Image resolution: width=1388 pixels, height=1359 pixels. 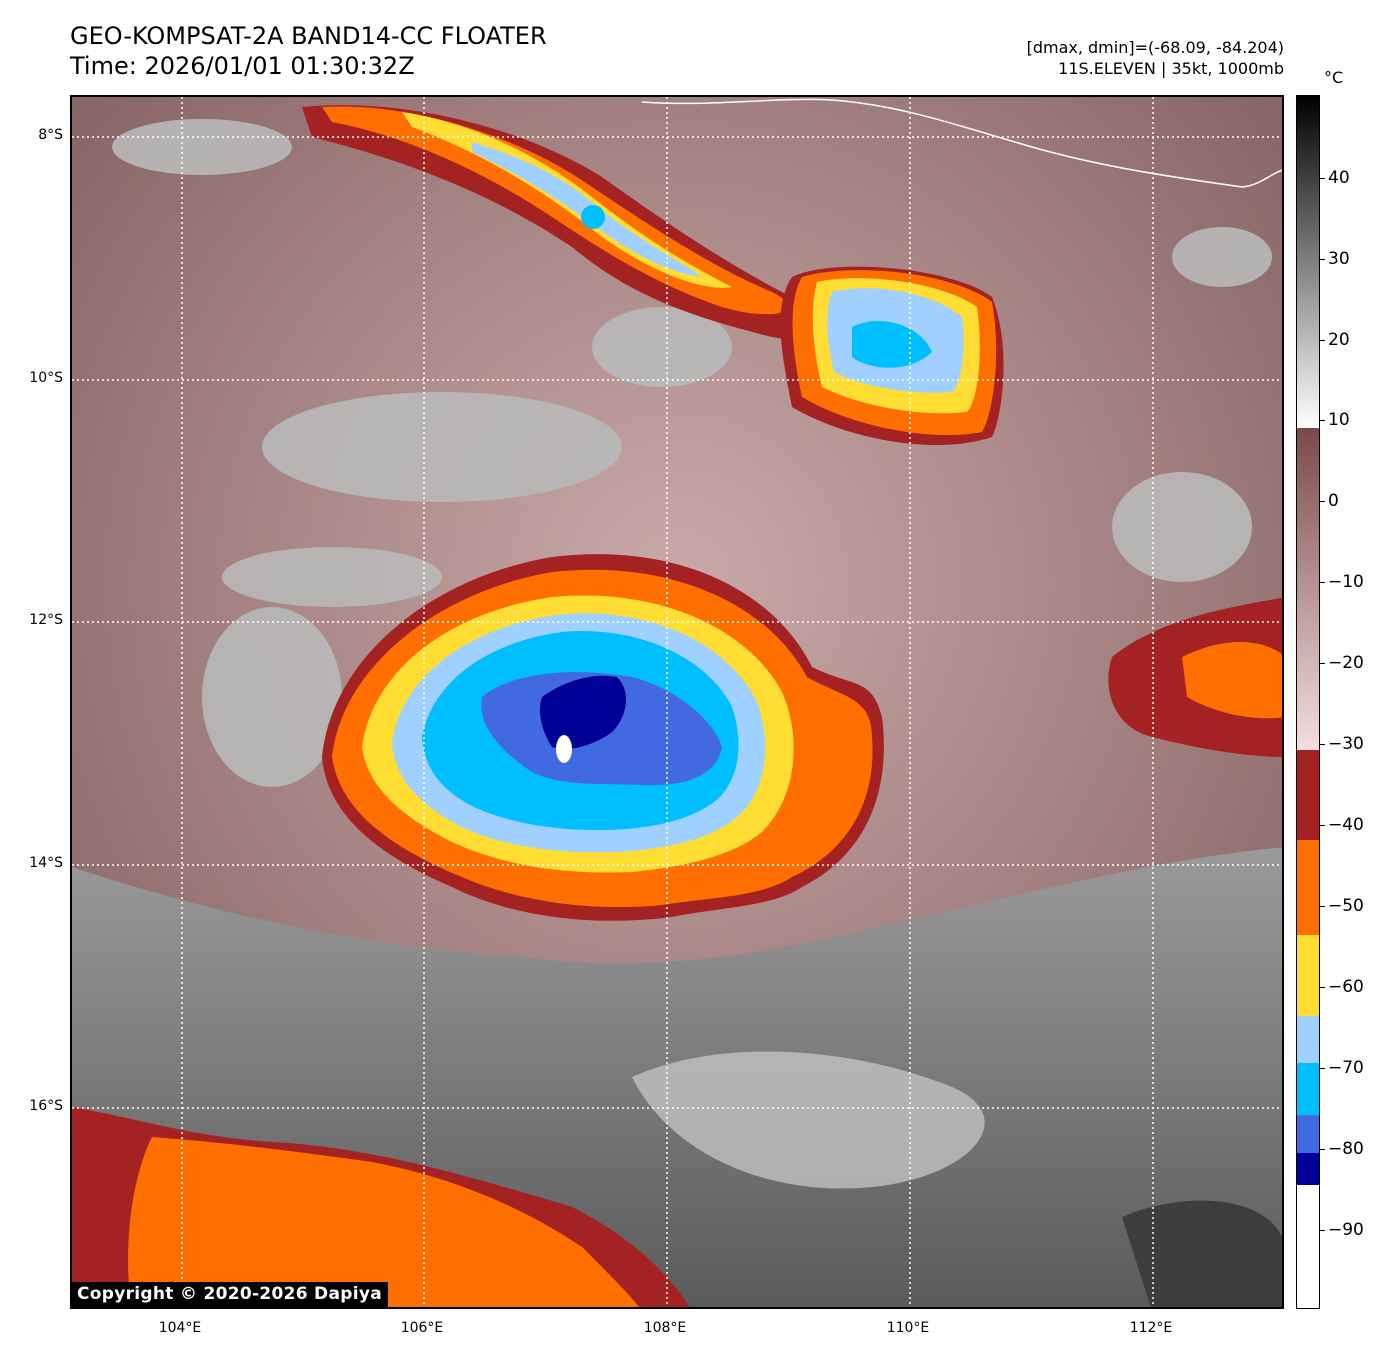 What do you see at coordinates (381, 1207) in the screenshot?
I see `southern-convection` at bounding box center [381, 1207].